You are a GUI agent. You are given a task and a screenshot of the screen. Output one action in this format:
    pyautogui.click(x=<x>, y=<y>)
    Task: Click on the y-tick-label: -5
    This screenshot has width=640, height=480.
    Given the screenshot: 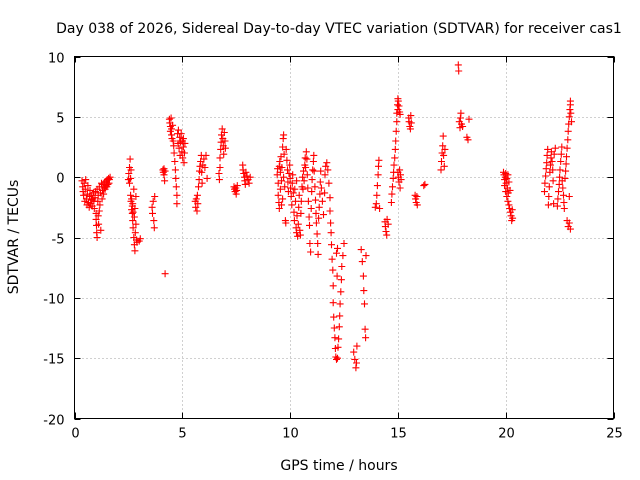 What is the action you would take?
    pyautogui.click(x=58, y=240)
    